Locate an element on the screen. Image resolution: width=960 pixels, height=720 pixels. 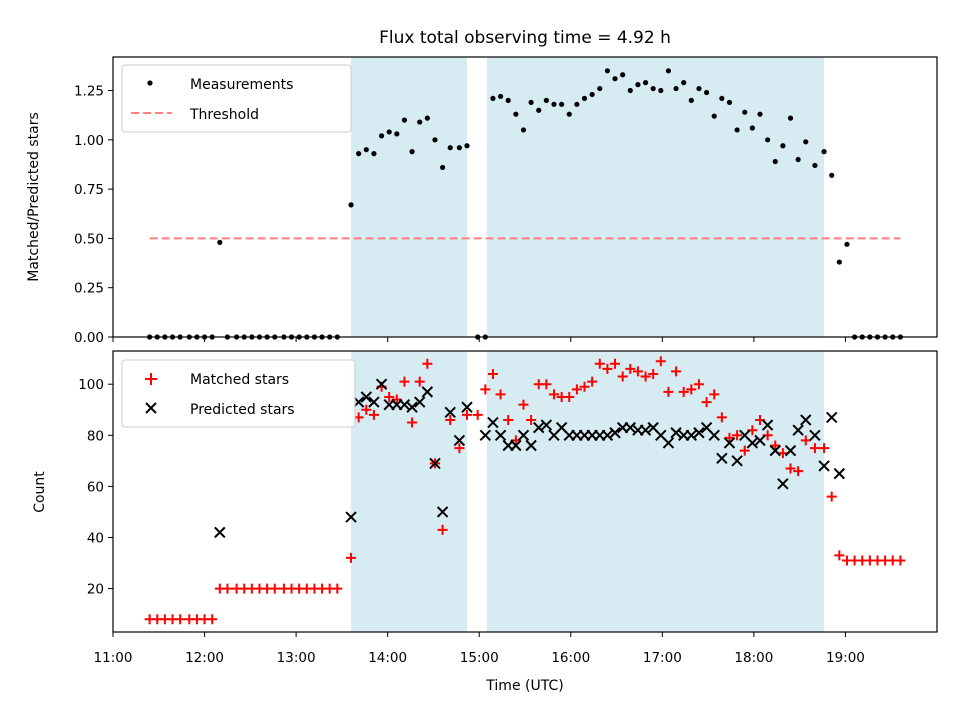
shaded-span is located at coordinates (409, 197).